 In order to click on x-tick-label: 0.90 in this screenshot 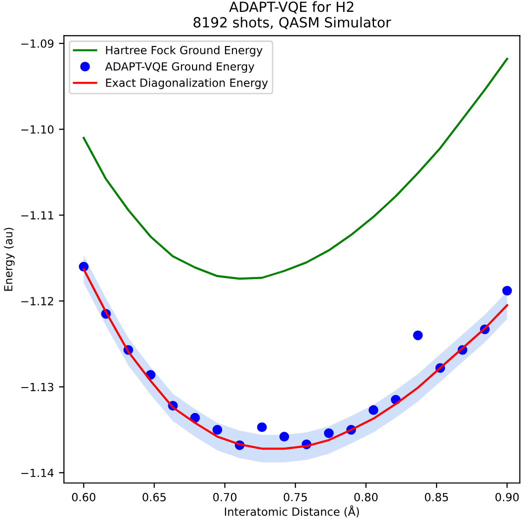, I will do `click(507, 497)`.